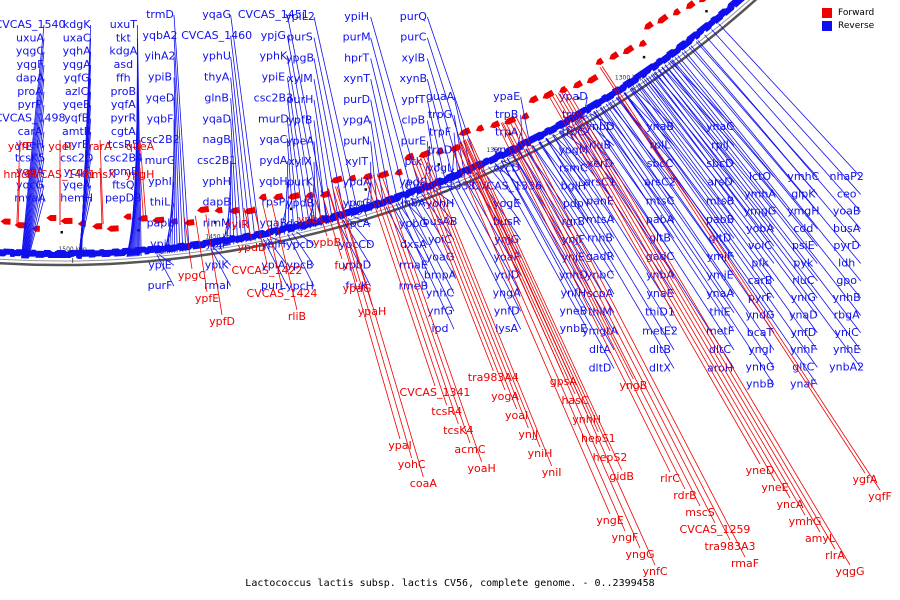  Describe the element at coordinates (634, 87) in the screenshot. I see `ruler-tick` at that location.